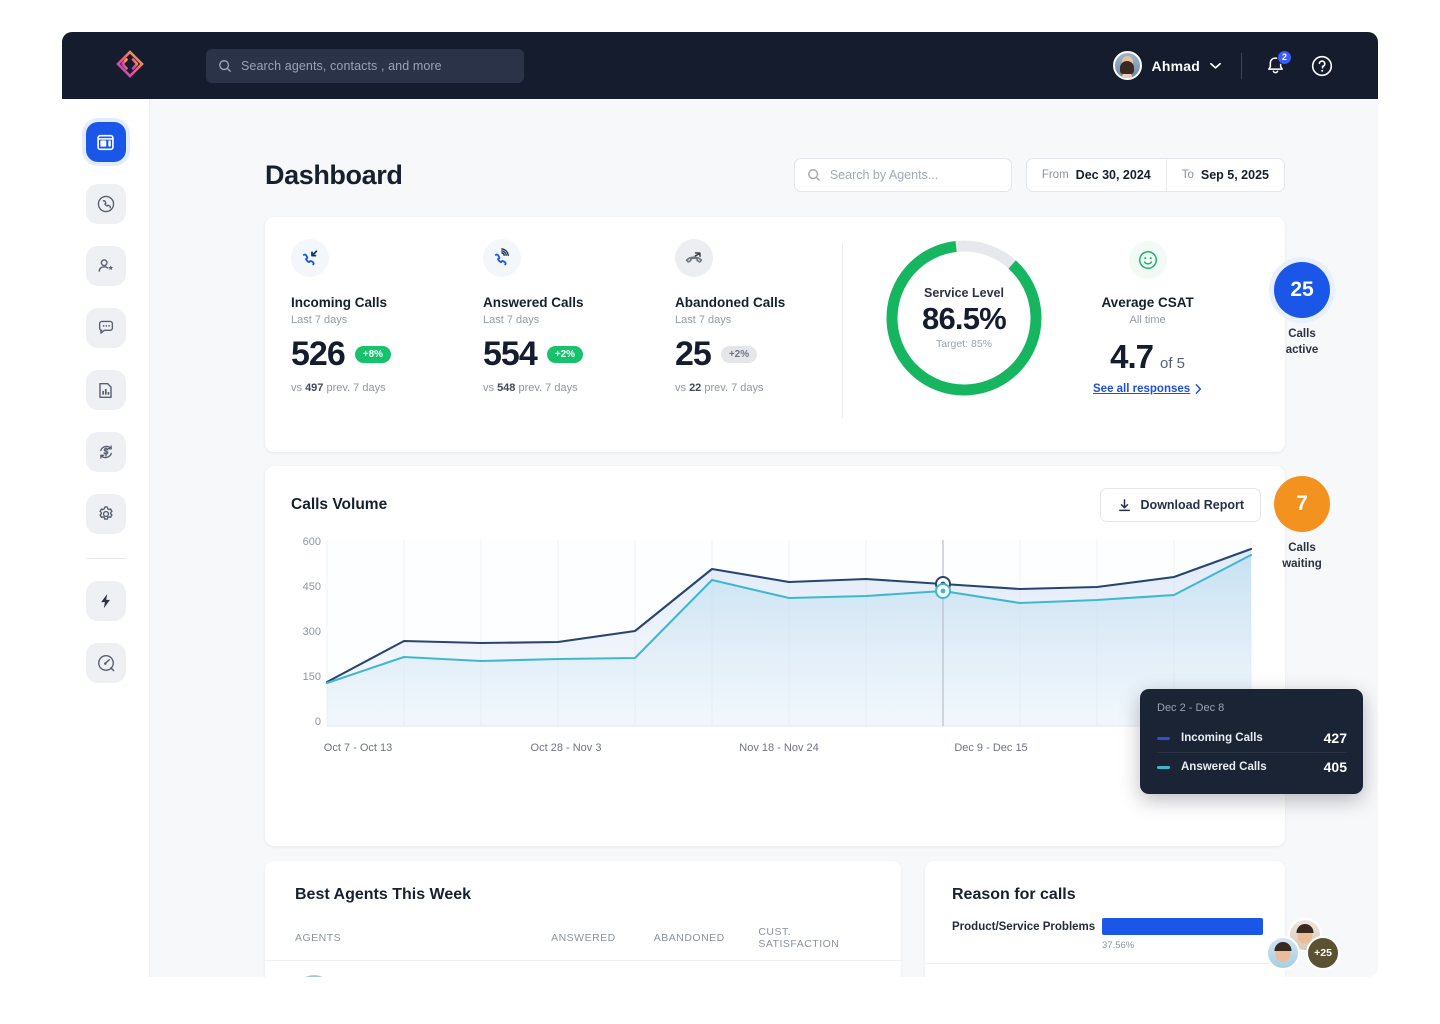 This screenshot has width=1440, height=1024. I want to click on smiley-face-icon, so click(1147, 260).